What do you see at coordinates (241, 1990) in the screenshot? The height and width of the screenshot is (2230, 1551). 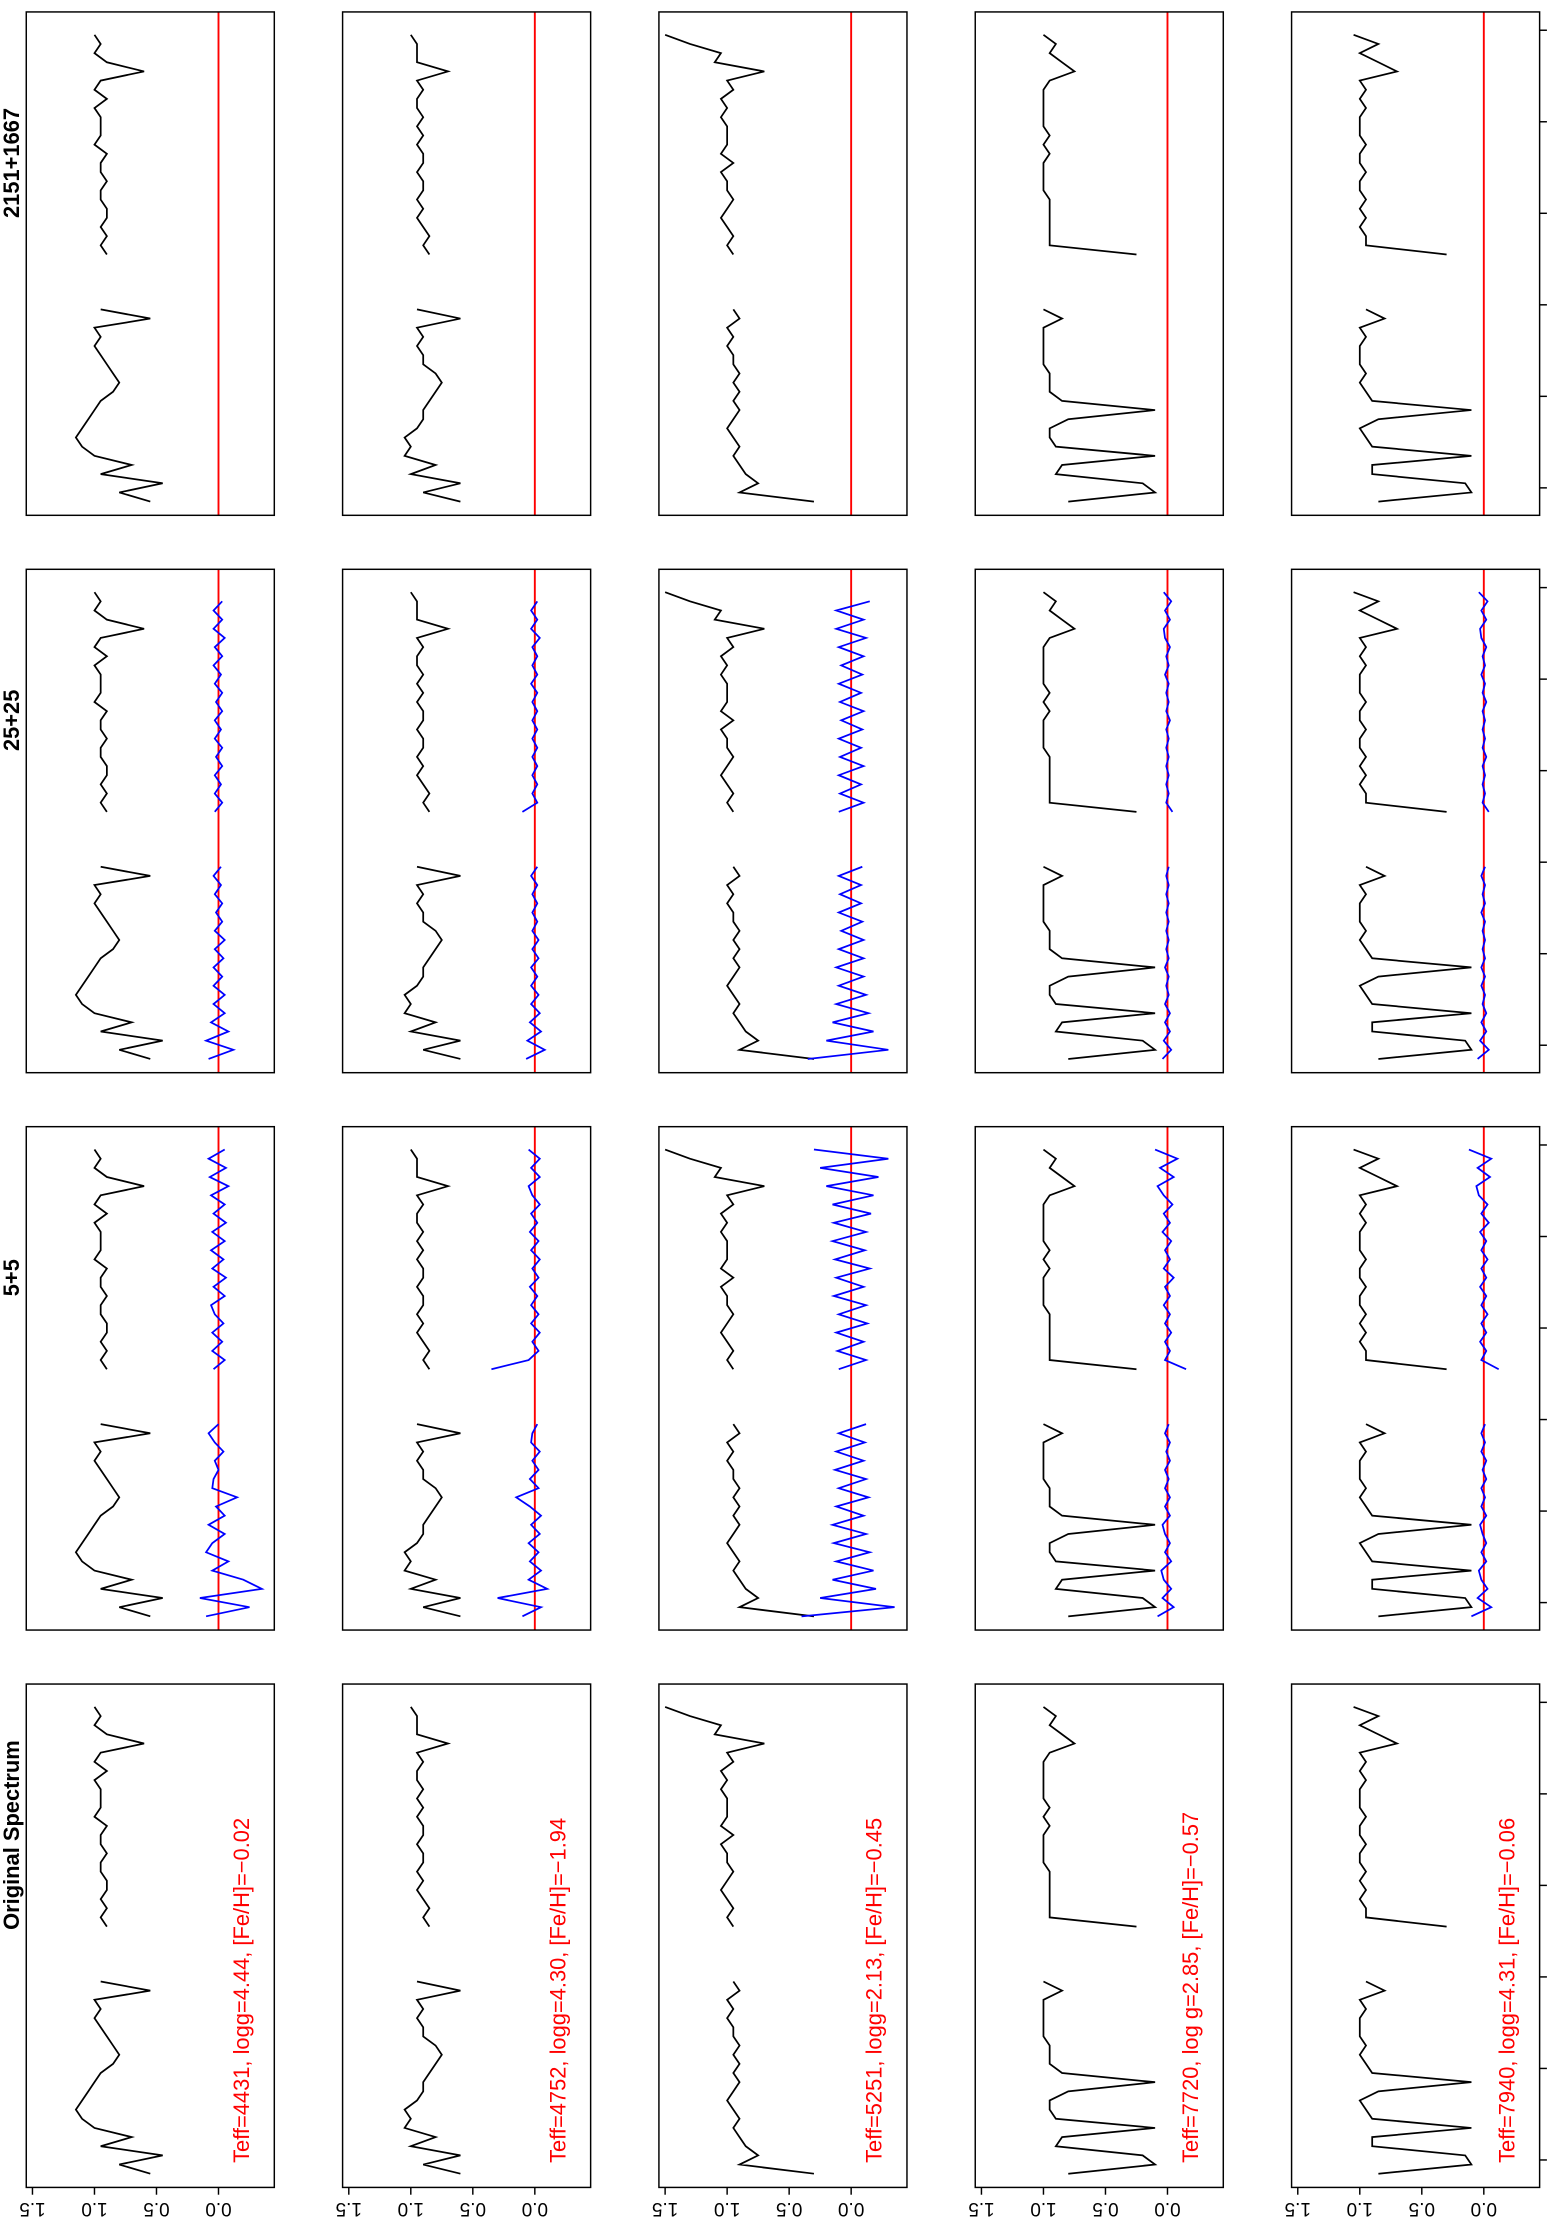 I see `star-label: Teff=4431, logg=4.44, [Fe/H]=−0.02` at bounding box center [241, 1990].